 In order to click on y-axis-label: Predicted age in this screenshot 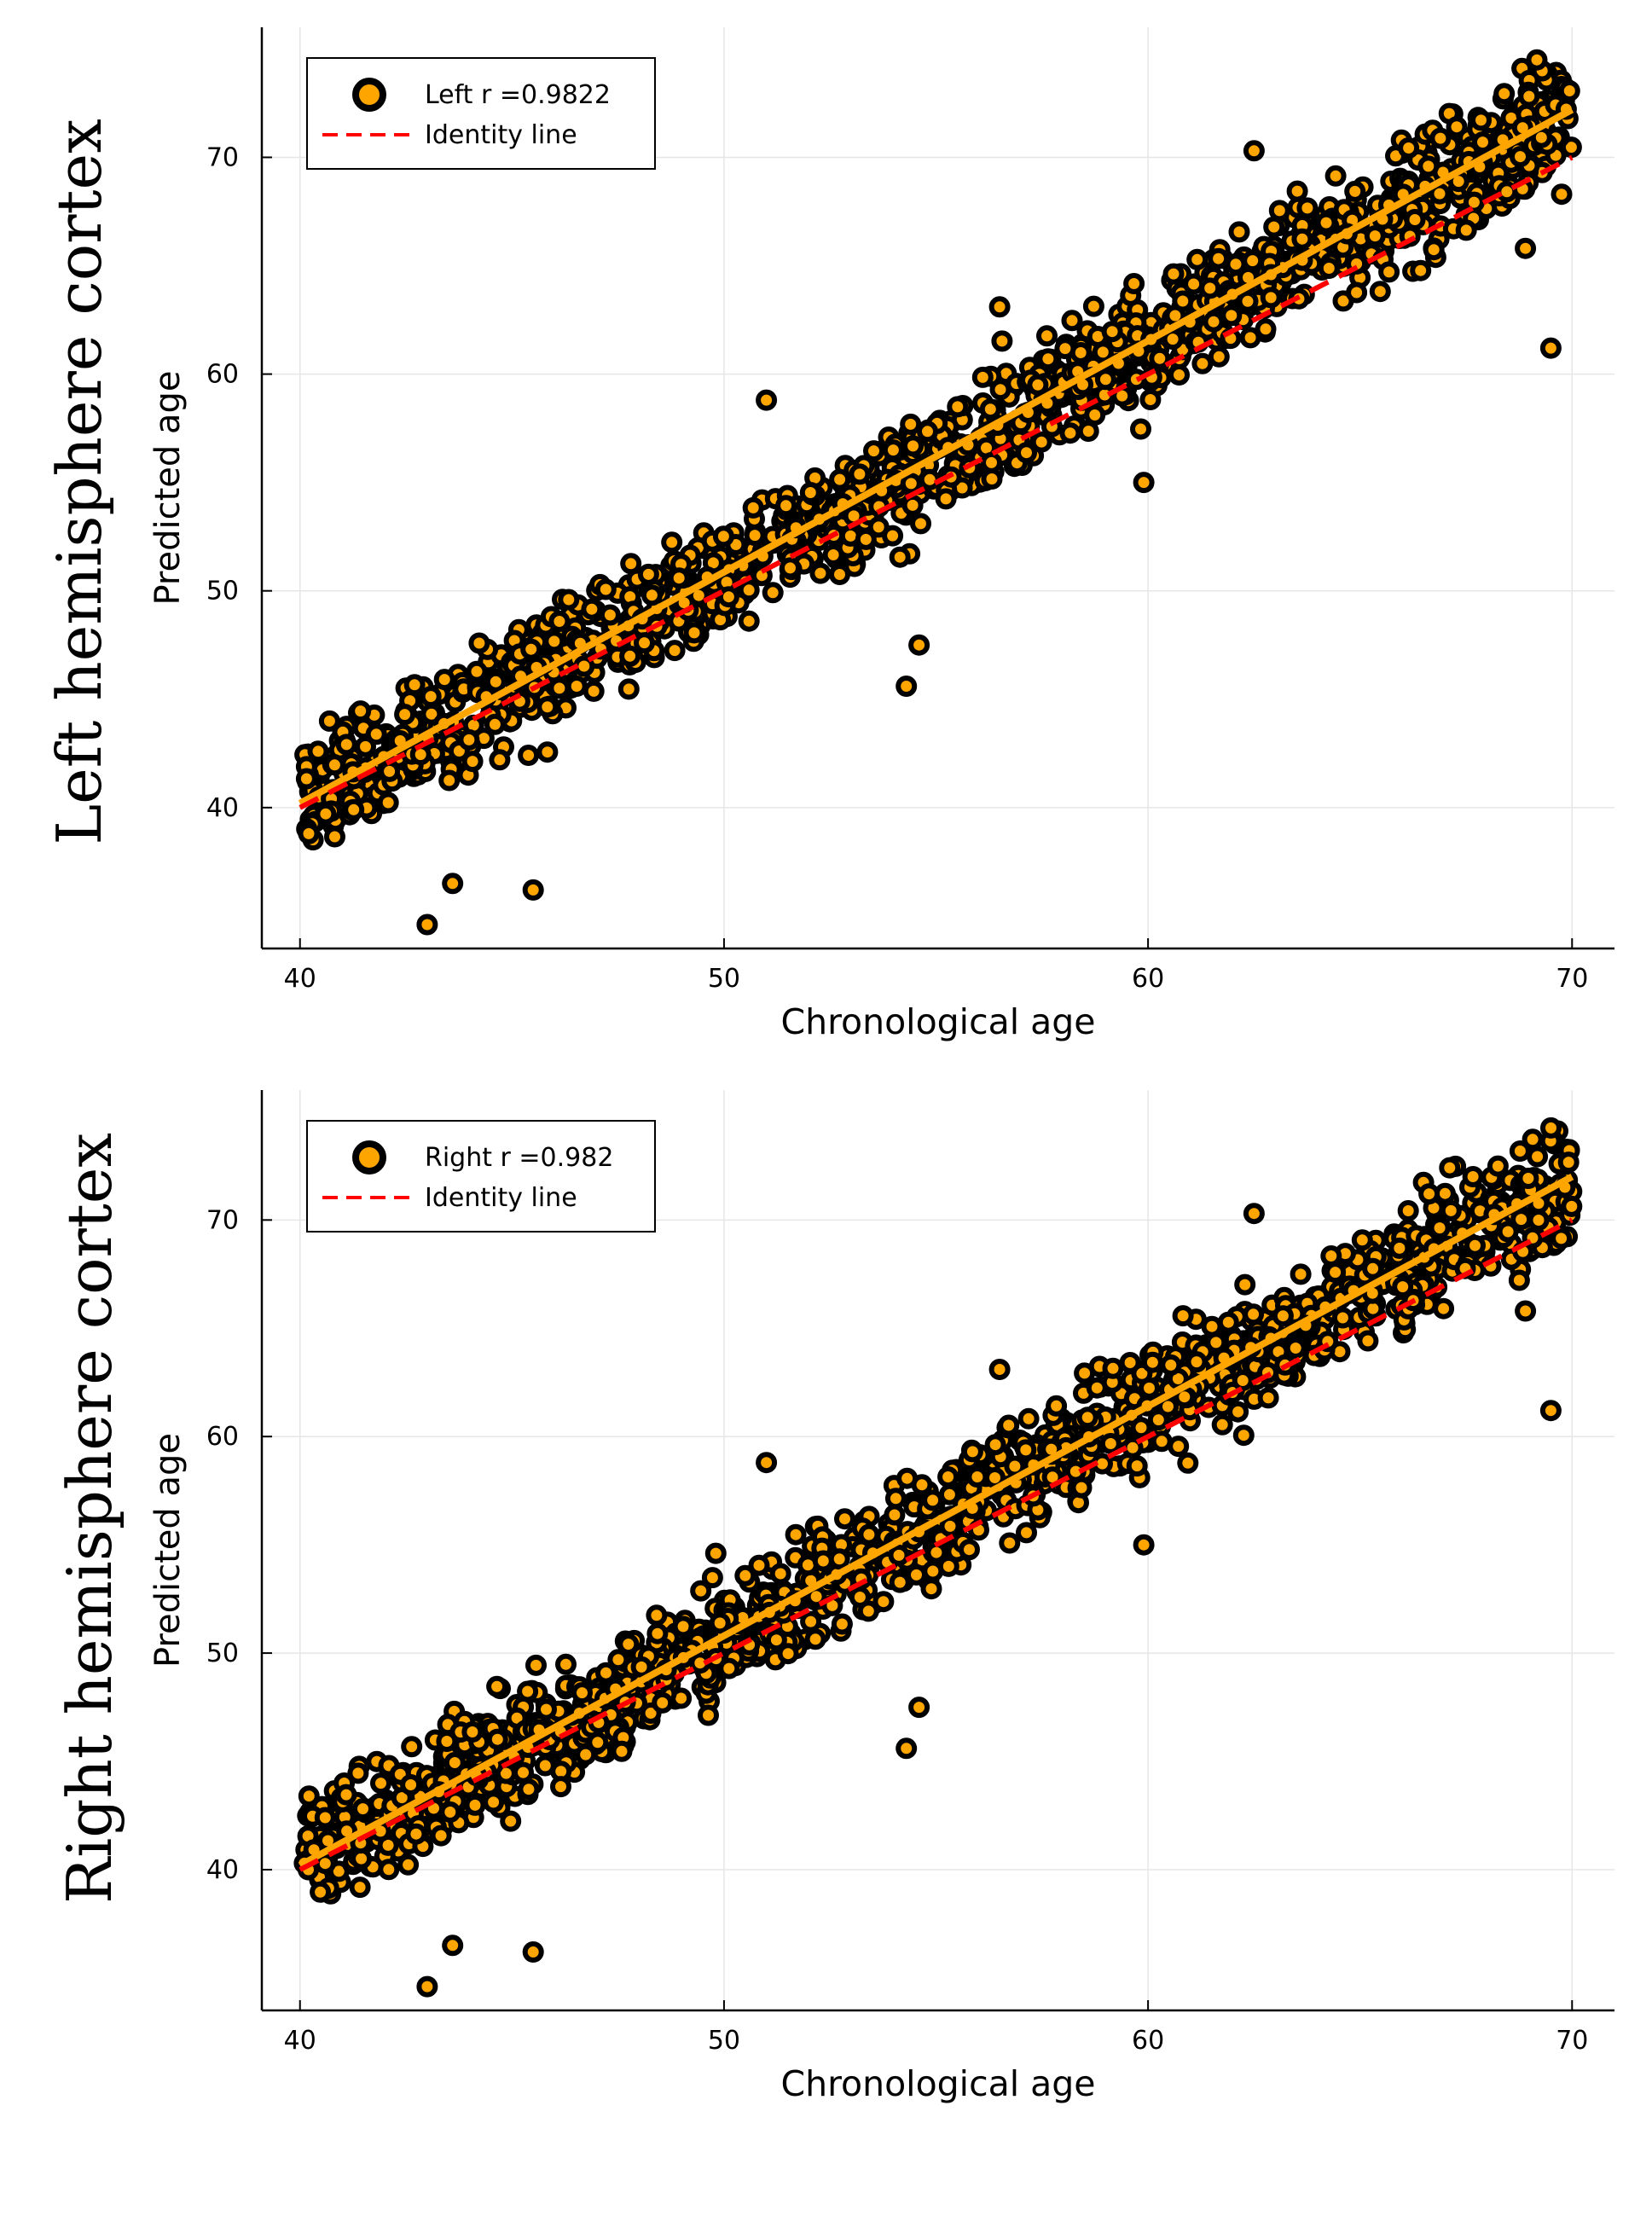, I will do `click(168, 1550)`.